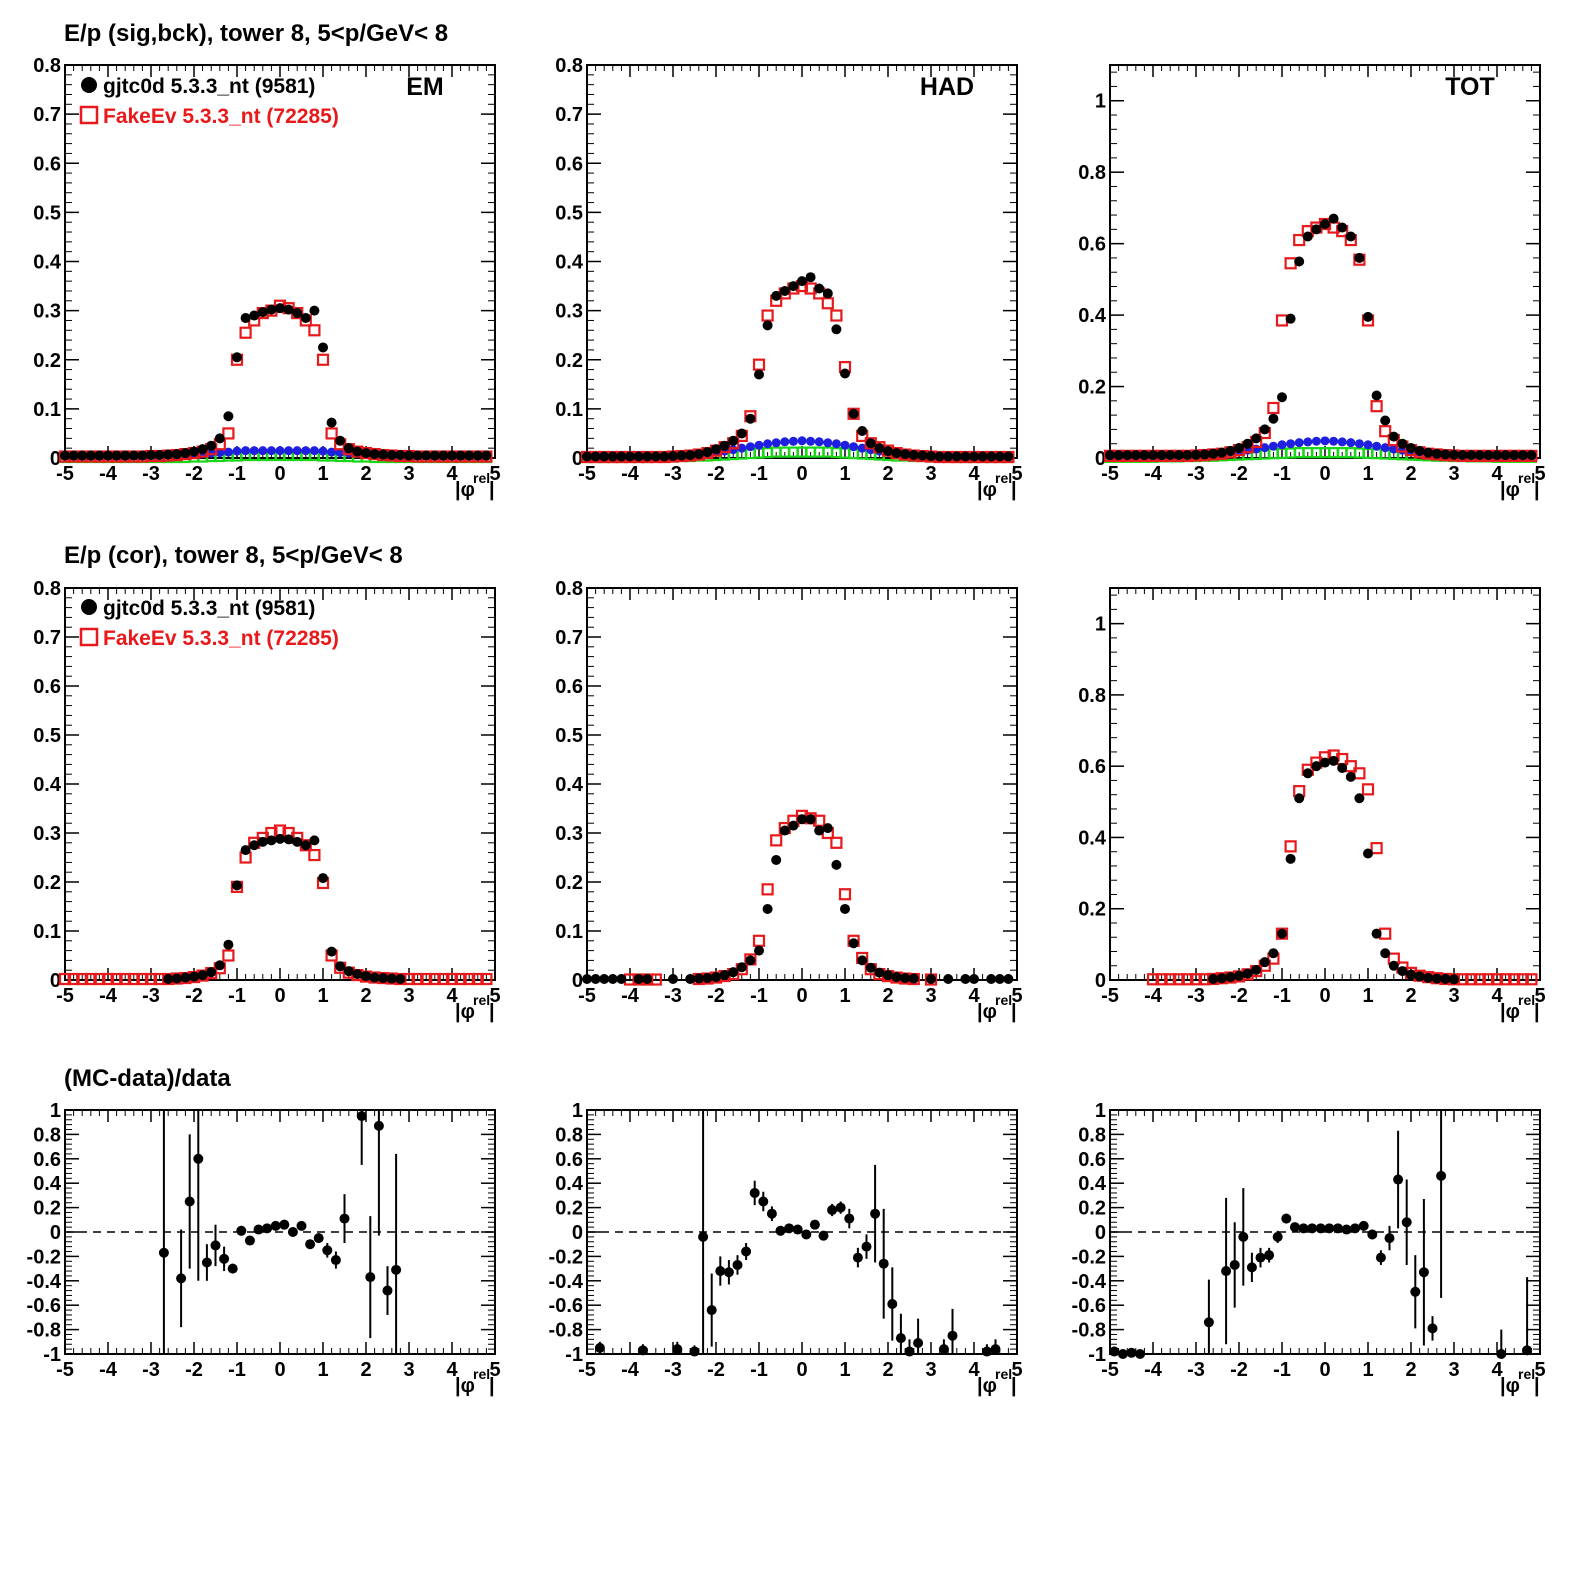  What do you see at coordinates (209, 86) in the screenshot?
I see `legend-data-label: gjtc0d 5.3.3_nt (9581)` at bounding box center [209, 86].